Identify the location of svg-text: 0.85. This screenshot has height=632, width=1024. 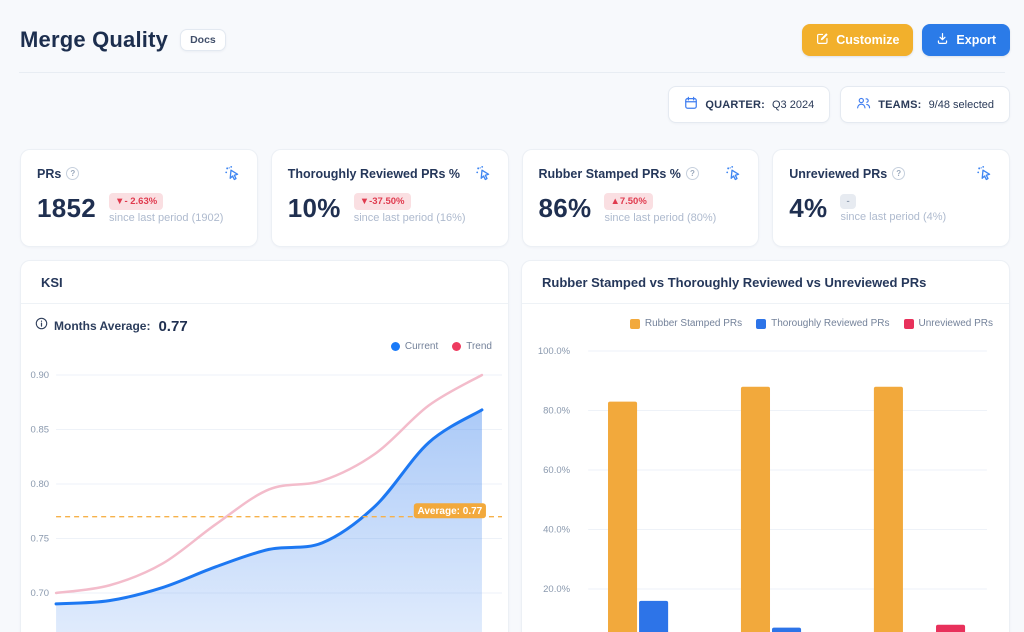
(40, 430).